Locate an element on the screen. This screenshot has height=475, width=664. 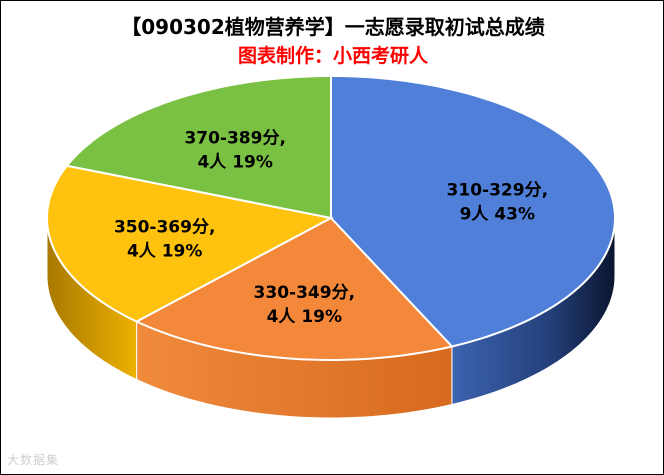
slice-range-label: 350-369分, is located at coordinates (165, 228).